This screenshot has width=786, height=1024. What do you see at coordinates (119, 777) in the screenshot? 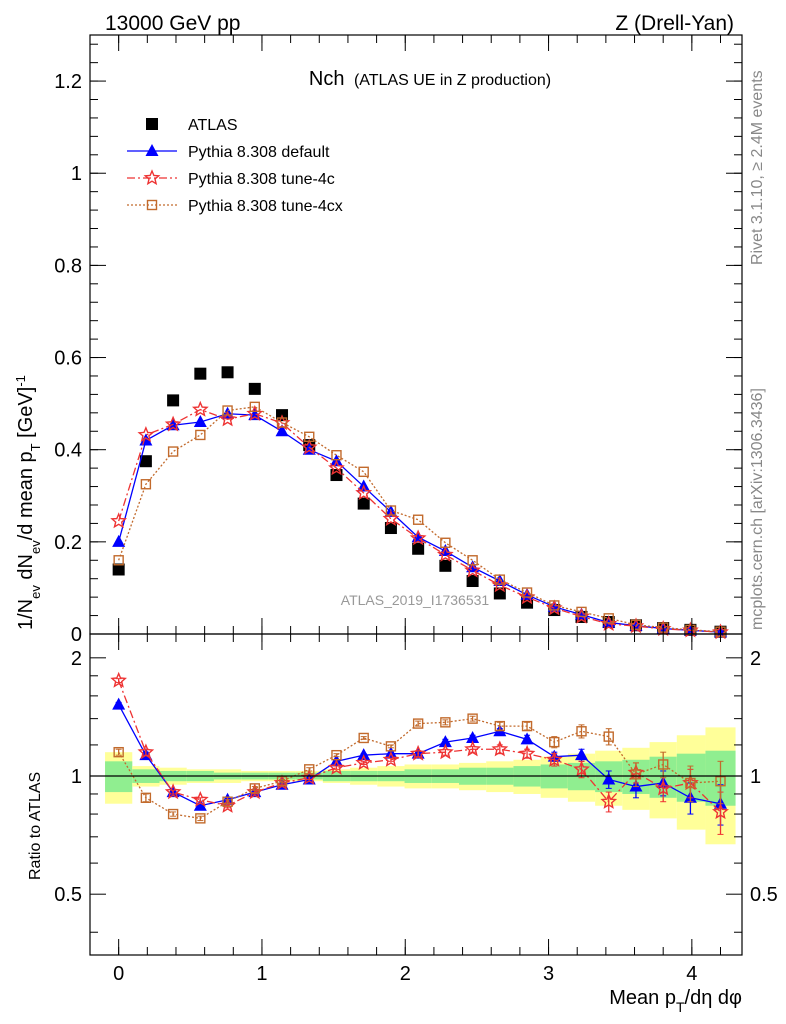
I see `ratio-band-inner` at bounding box center [119, 777].